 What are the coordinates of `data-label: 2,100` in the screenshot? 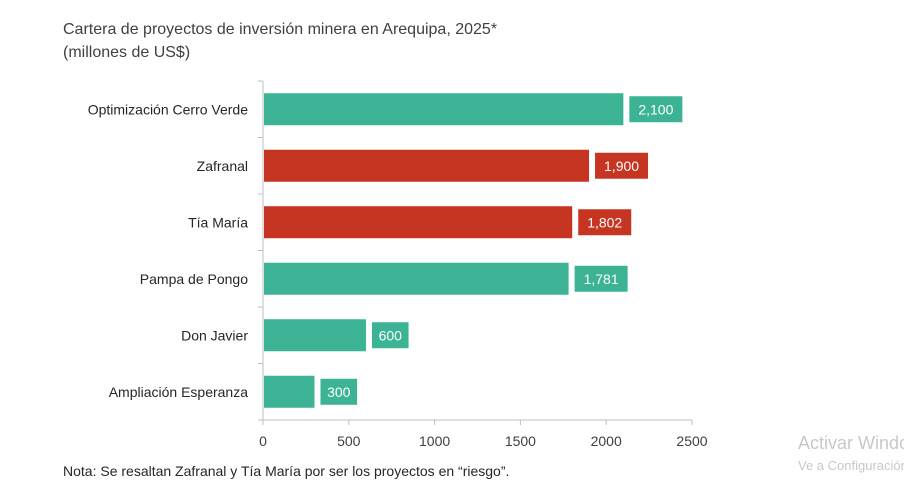 It's located at (655, 109).